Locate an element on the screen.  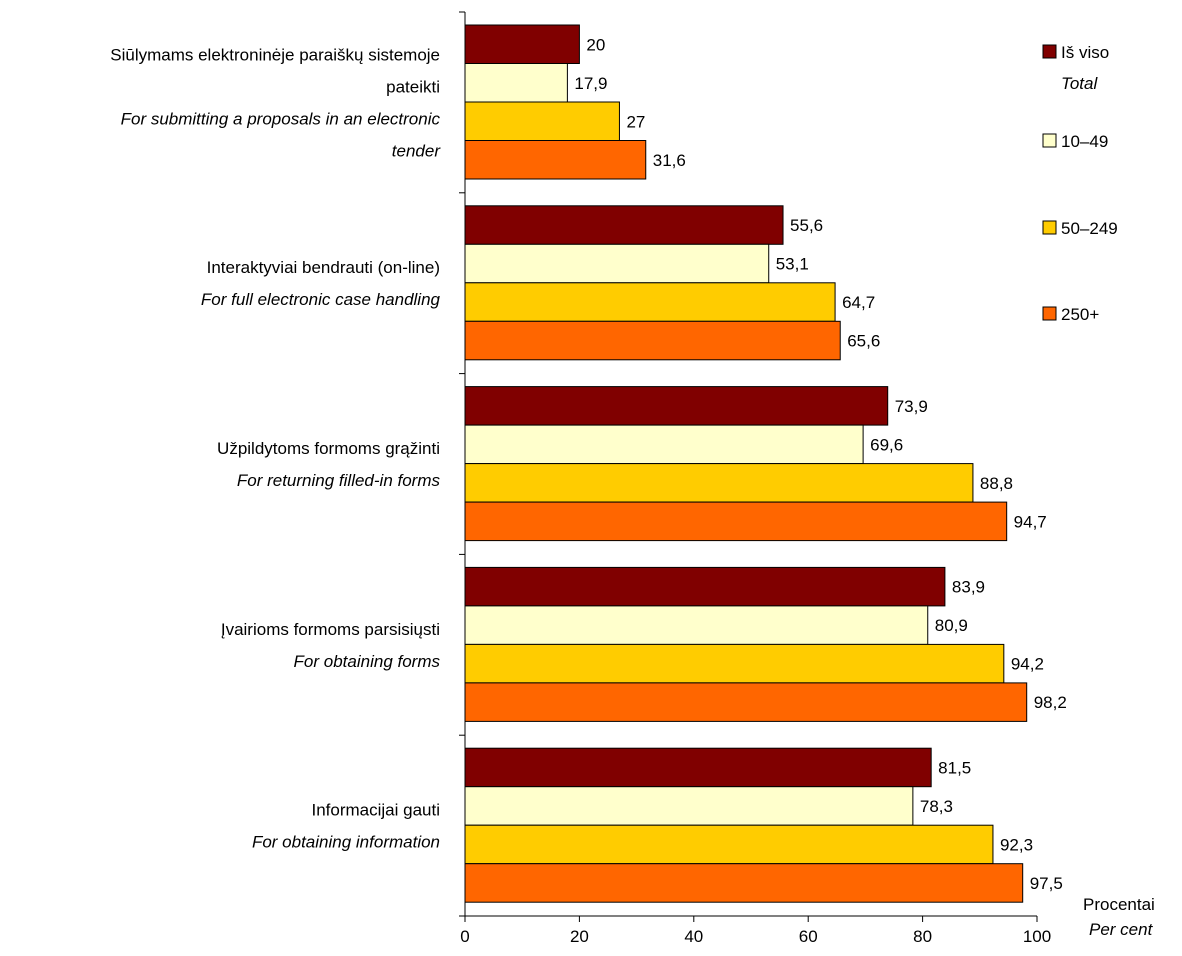
x-tick-label-1: 0 is located at coordinates (464, 936).